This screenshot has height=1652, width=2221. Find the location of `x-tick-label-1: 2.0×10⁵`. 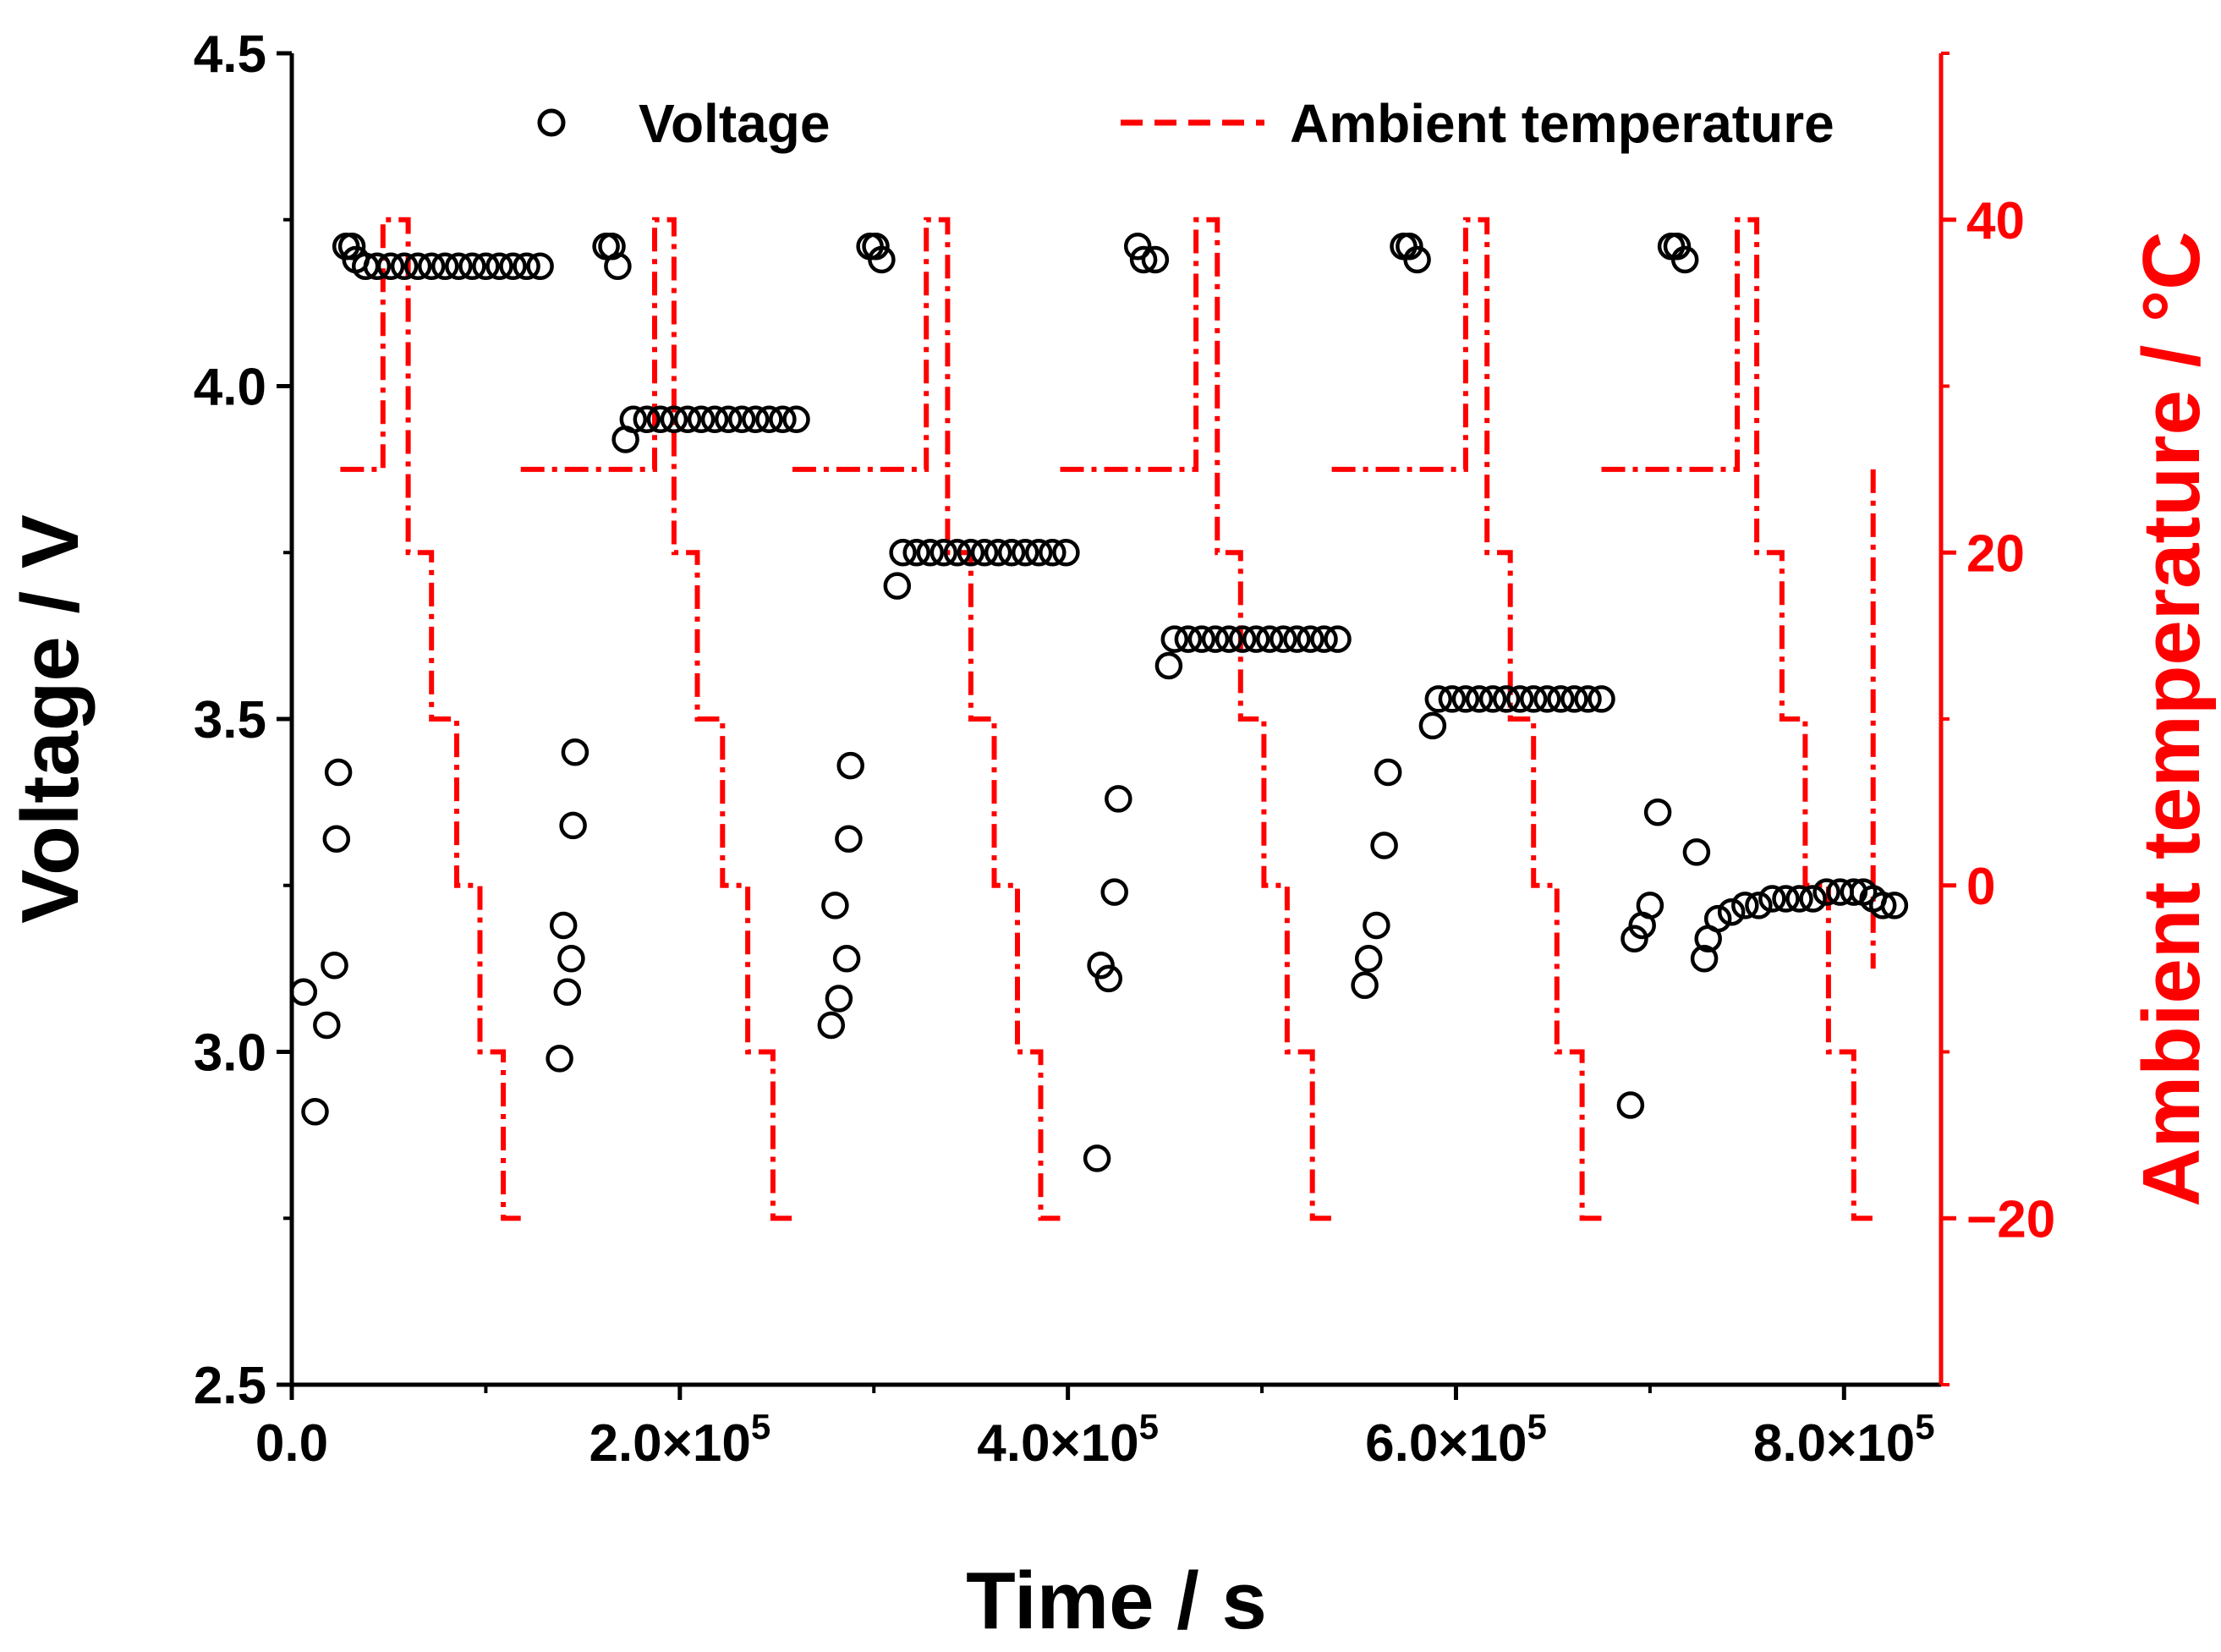

x-tick-label-1: 2.0×10⁵ is located at coordinates (679, 1440).